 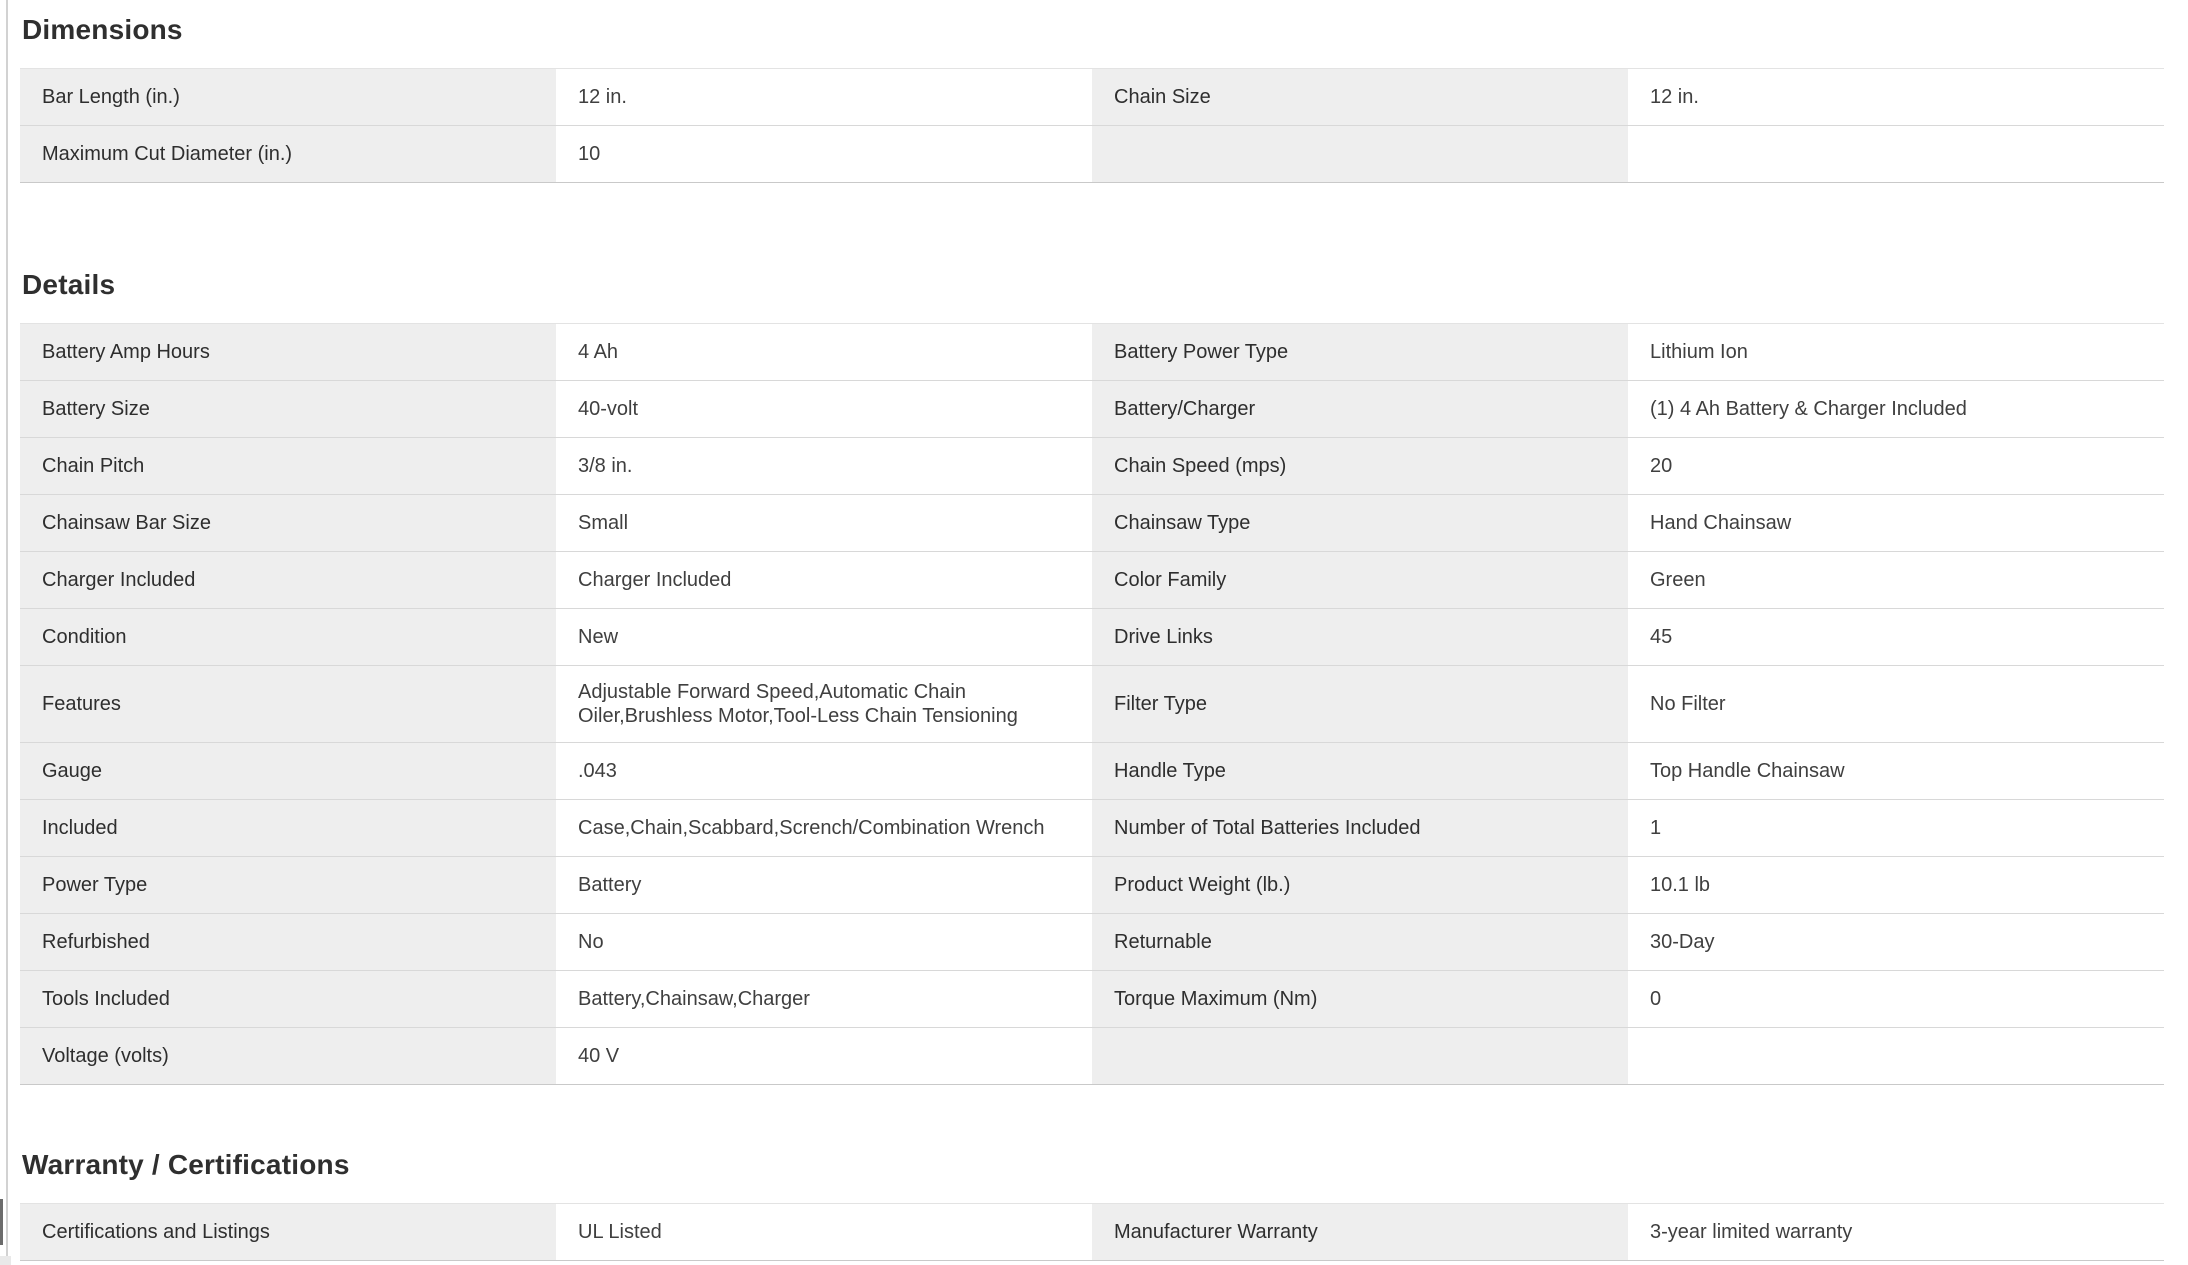 What do you see at coordinates (824, 523) in the screenshot?
I see `spec-value-cell: Small` at bounding box center [824, 523].